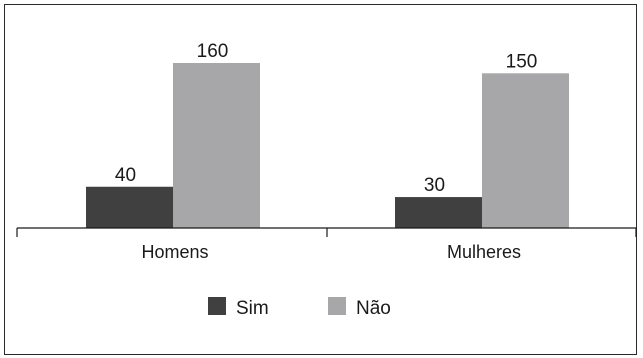 The width and height of the screenshot is (643, 358). I want to click on data-label-mulheres-0: 30, so click(434, 185).